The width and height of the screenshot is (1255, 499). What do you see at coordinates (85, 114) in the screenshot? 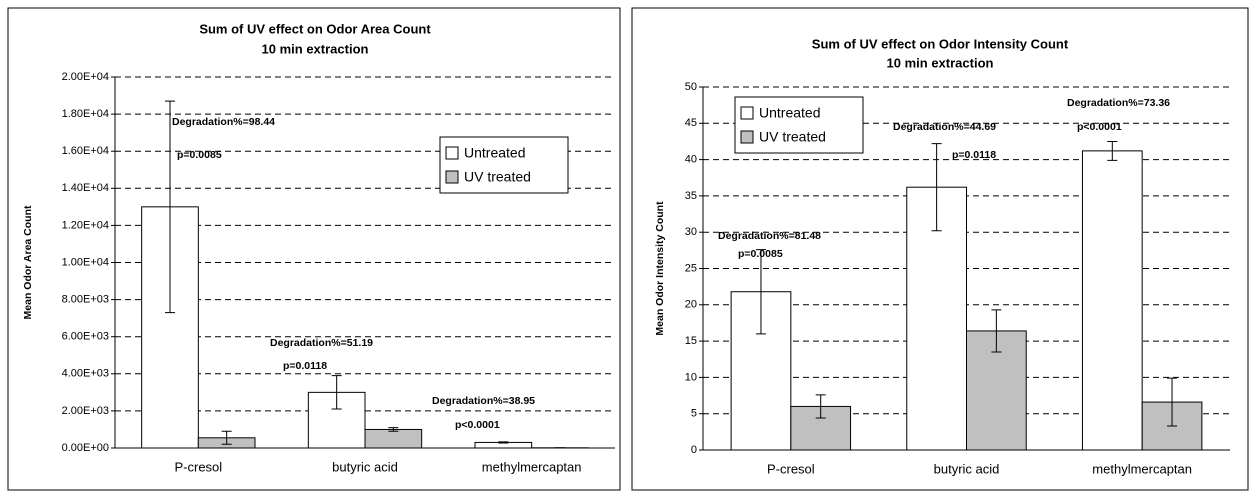
I see `y-tick-label: 1.80E+04` at bounding box center [85, 114].